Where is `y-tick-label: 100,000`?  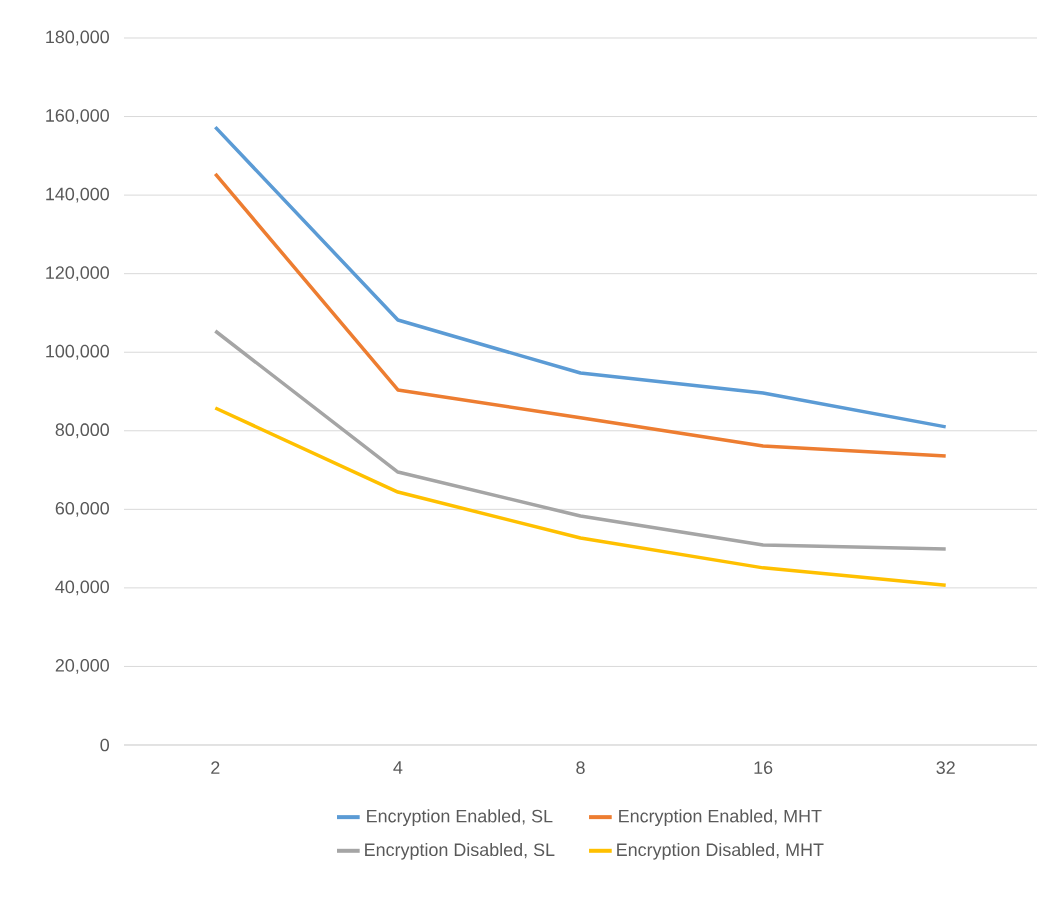
y-tick-label: 100,000 is located at coordinates (77, 352).